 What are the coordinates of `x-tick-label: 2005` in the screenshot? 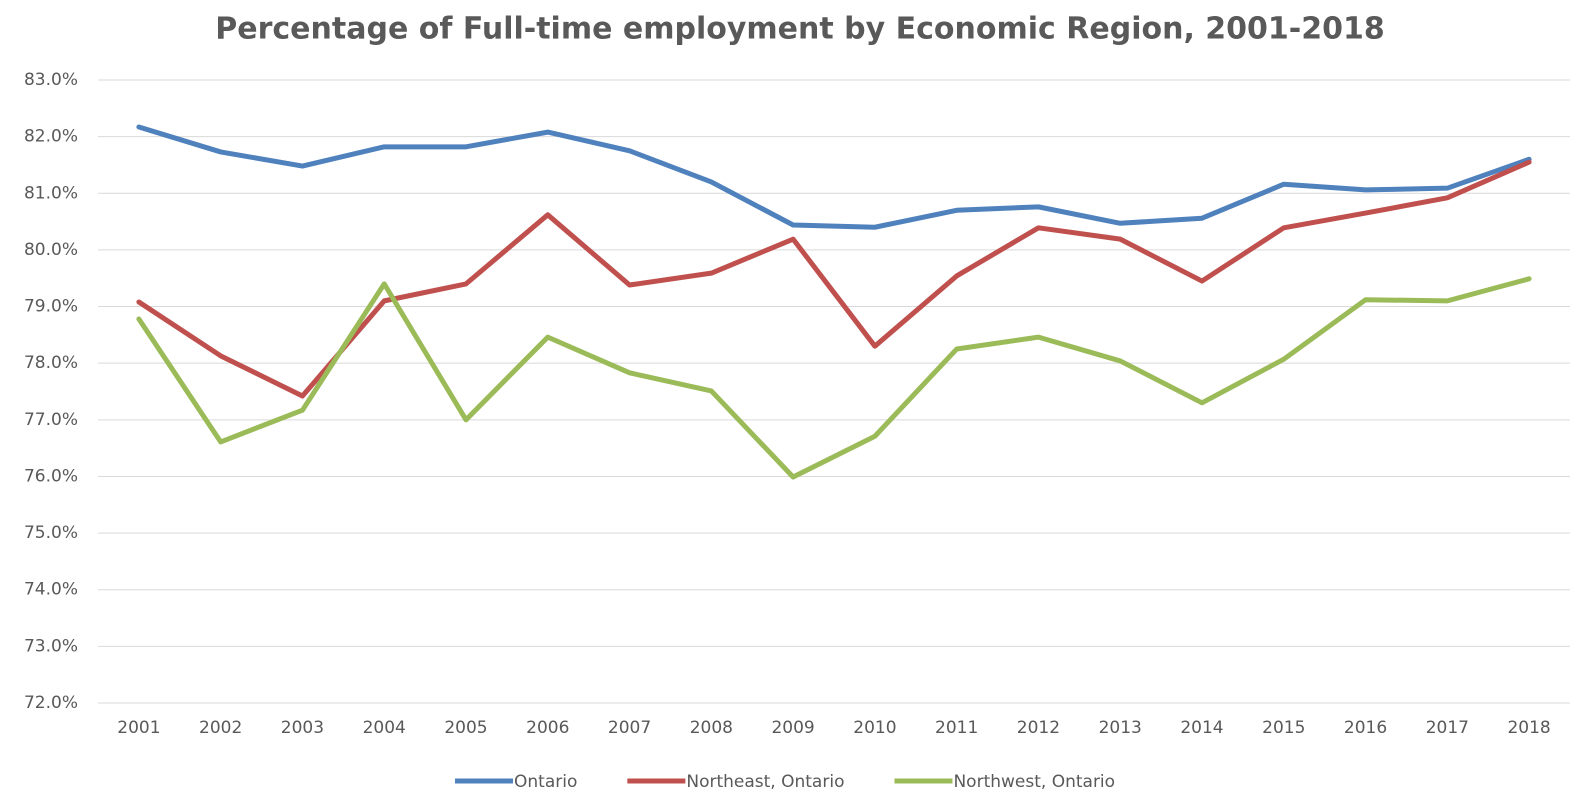 It's located at (465, 728).